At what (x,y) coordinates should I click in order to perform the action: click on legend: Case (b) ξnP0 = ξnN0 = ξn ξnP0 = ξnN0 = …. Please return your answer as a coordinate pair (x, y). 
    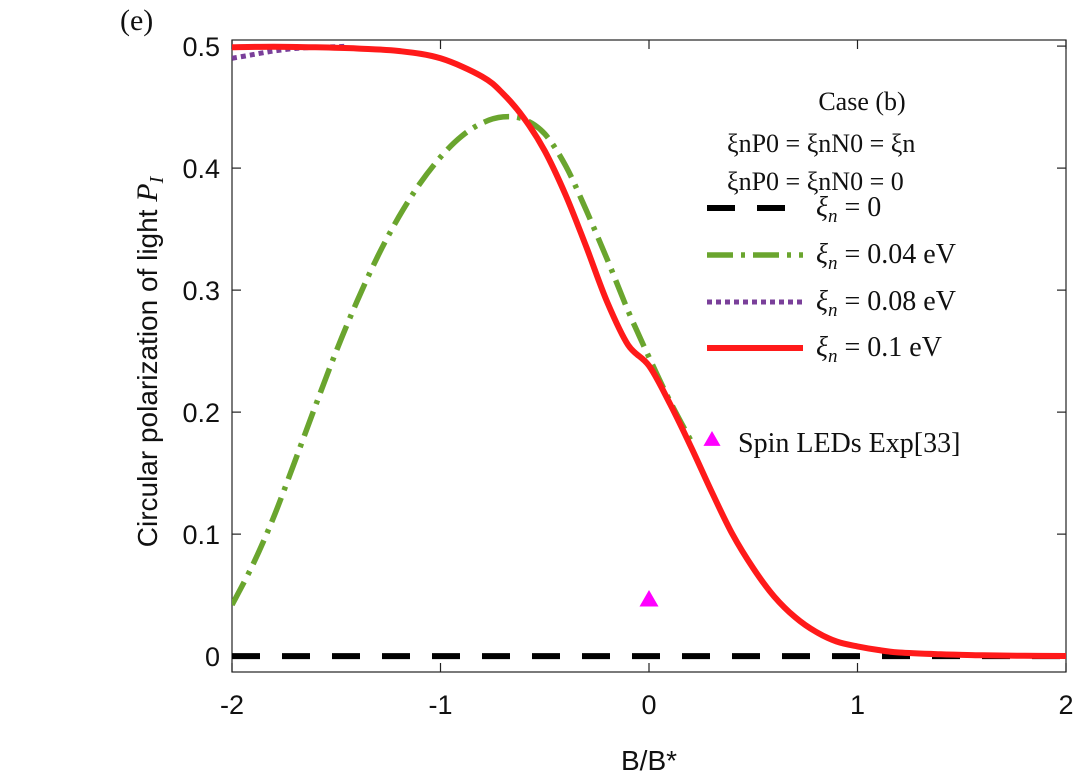
    Looking at the image, I should click on (831, 273).